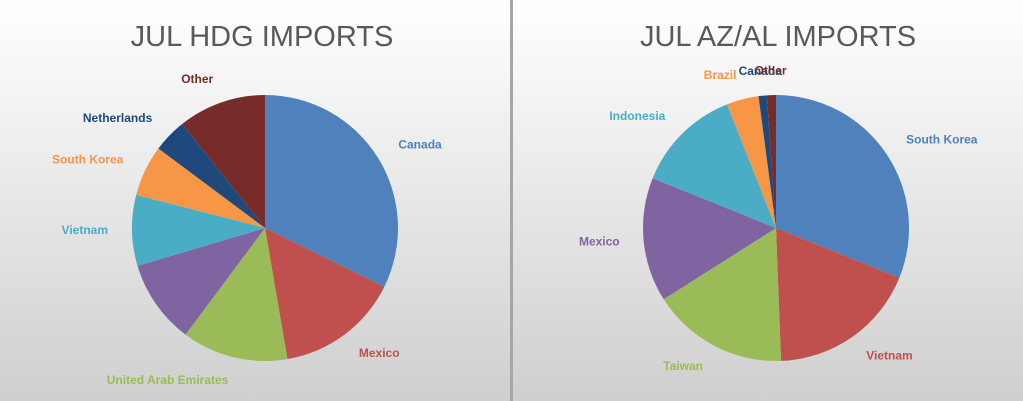 The height and width of the screenshot is (401, 1023). What do you see at coordinates (118, 118) in the screenshot?
I see `slice-label: Netherlands` at bounding box center [118, 118].